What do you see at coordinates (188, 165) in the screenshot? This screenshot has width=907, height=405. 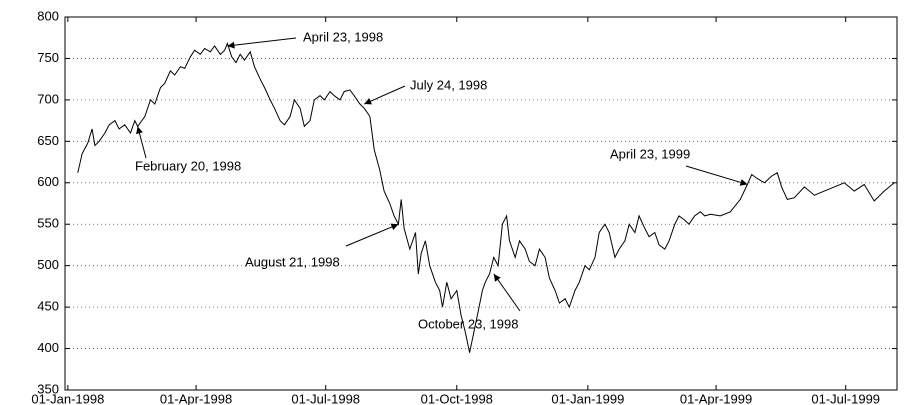 I see `annotation-label: February 20, 1998` at bounding box center [188, 165].